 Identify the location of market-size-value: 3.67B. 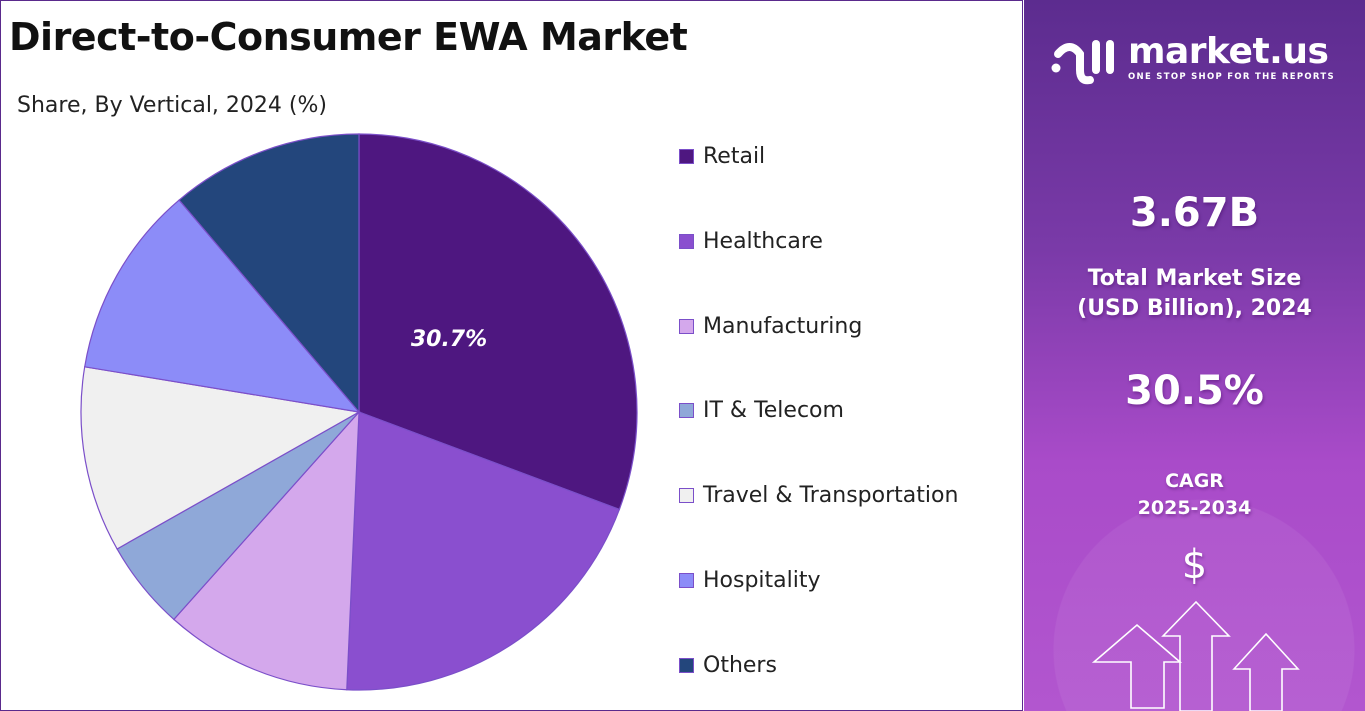
(1194, 213).